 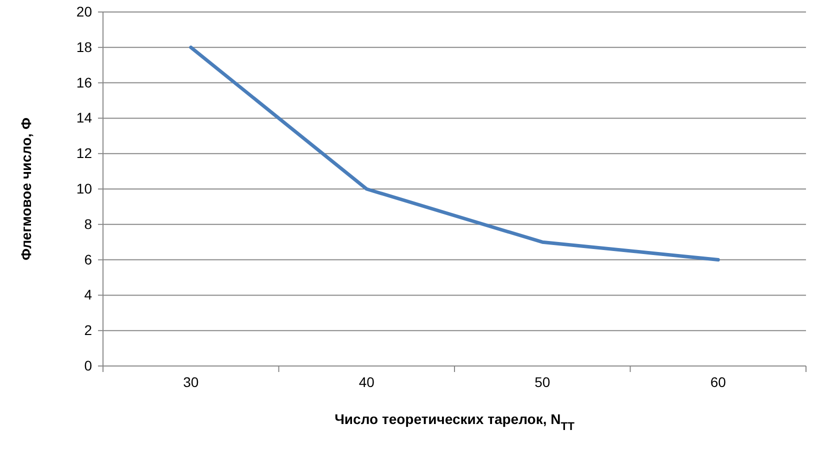 I want to click on x-axis-title: Число теоретических тарелок, N$_{ТТ}$, so click(x=454, y=422).